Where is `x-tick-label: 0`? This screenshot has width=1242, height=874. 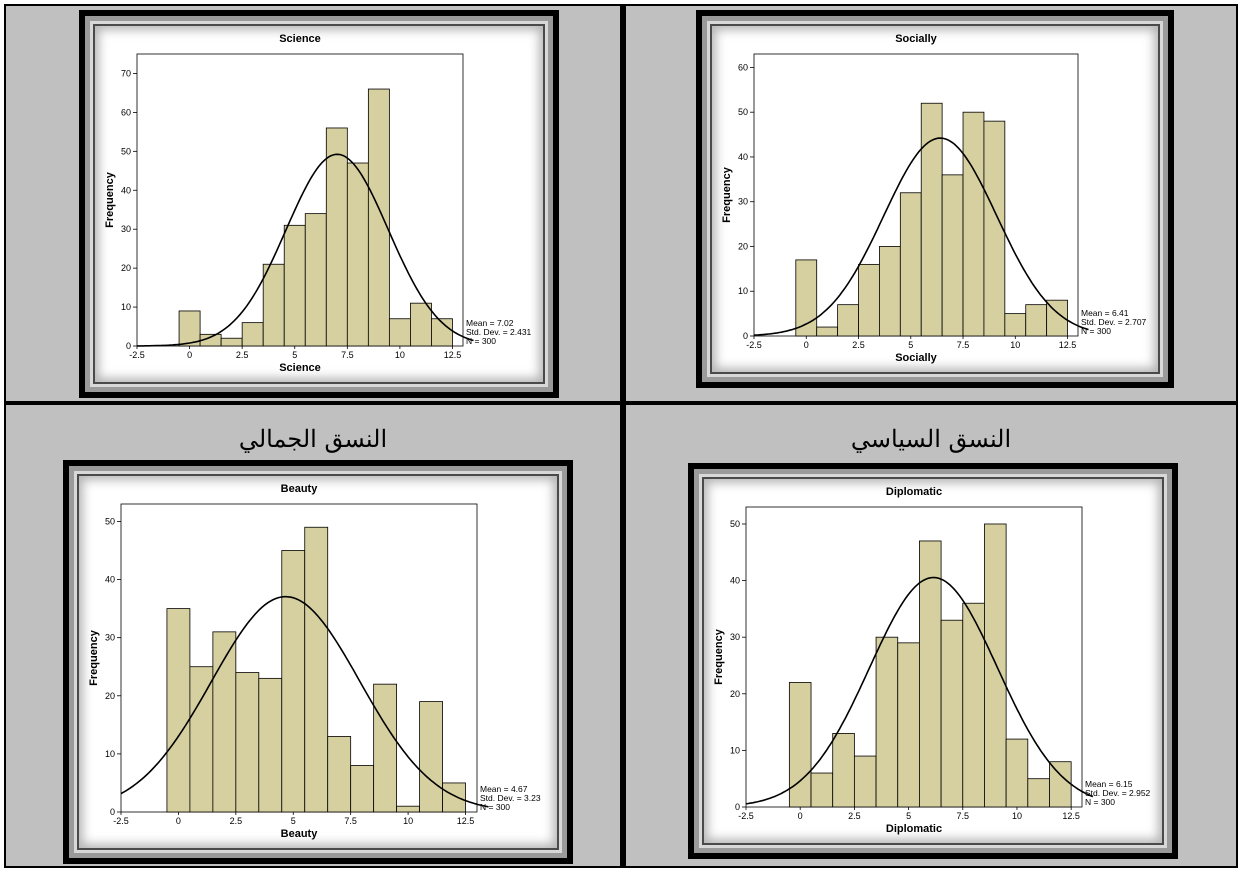
x-tick-label: 0 is located at coordinates (178, 821).